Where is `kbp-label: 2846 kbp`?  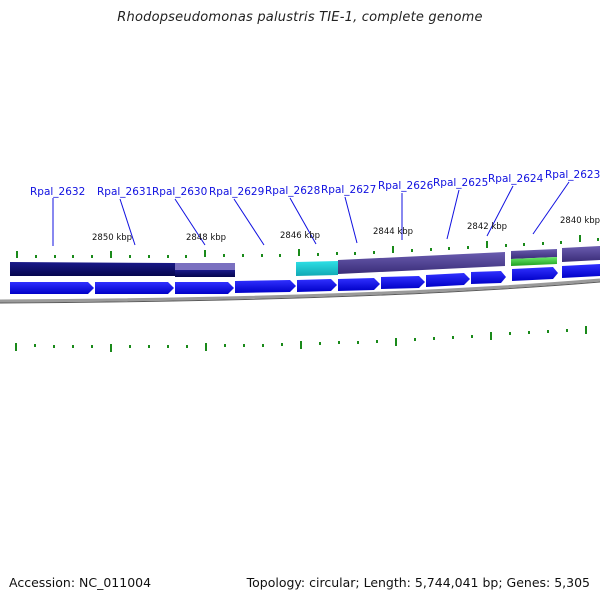 kbp-label: 2846 kbp is located at coordinates (300, 236).